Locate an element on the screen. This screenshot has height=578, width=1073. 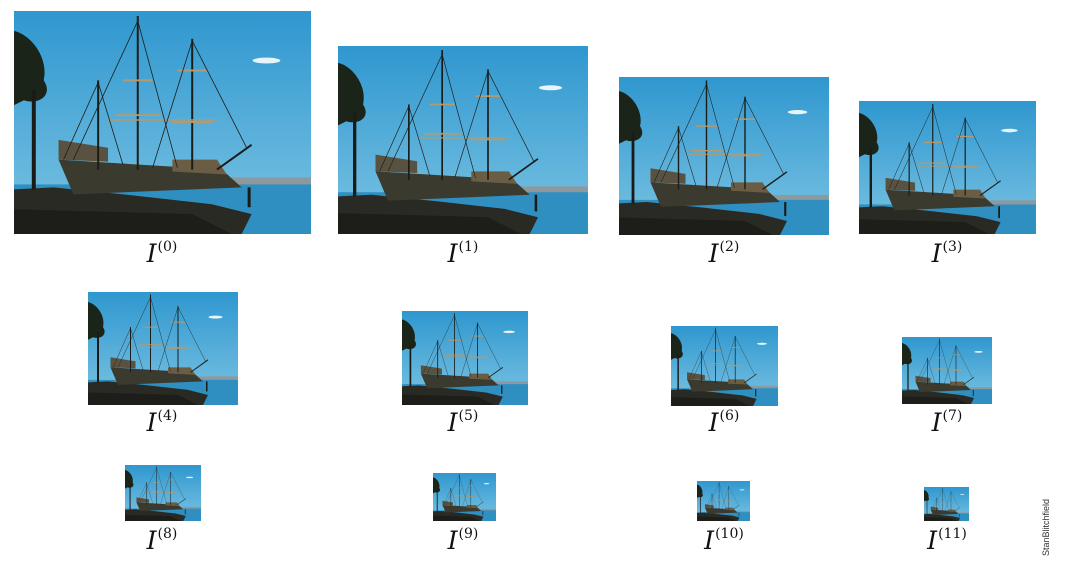
level-label-1: I(1) is located at coordinates (463, 253).